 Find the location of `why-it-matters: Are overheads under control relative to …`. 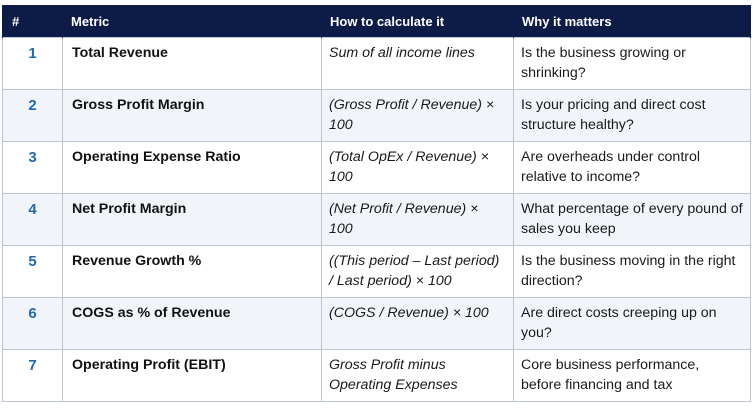

why-it-matters: Are overheads under control relative to … is located at coordinates (632, 167).